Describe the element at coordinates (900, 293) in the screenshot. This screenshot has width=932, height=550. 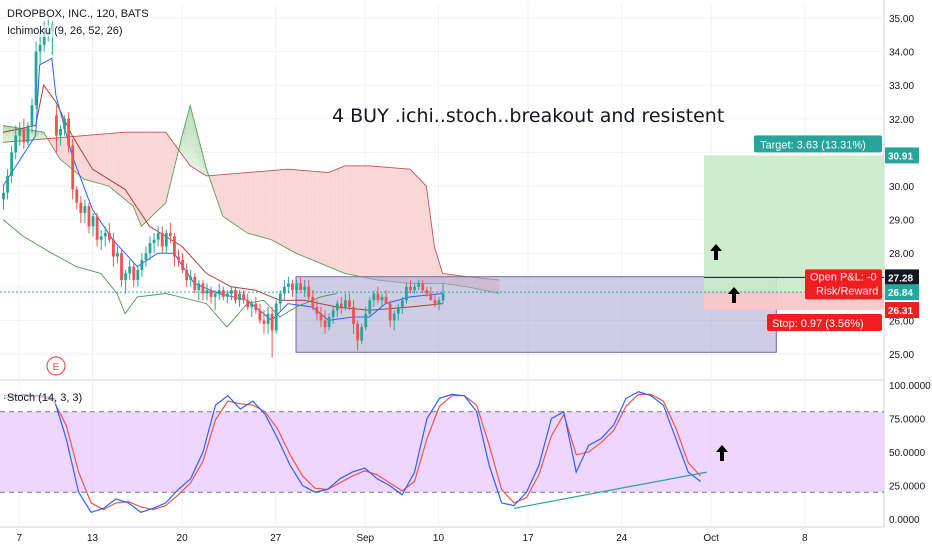
I see `price-axis-label: 26.84` at that location.